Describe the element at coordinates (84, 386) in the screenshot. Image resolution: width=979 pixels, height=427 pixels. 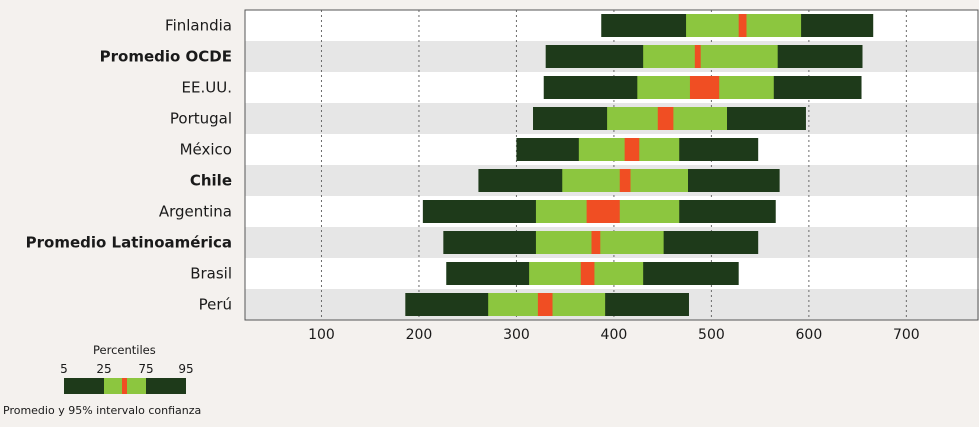
I see `legend-swatch-p5-p25` at that location.